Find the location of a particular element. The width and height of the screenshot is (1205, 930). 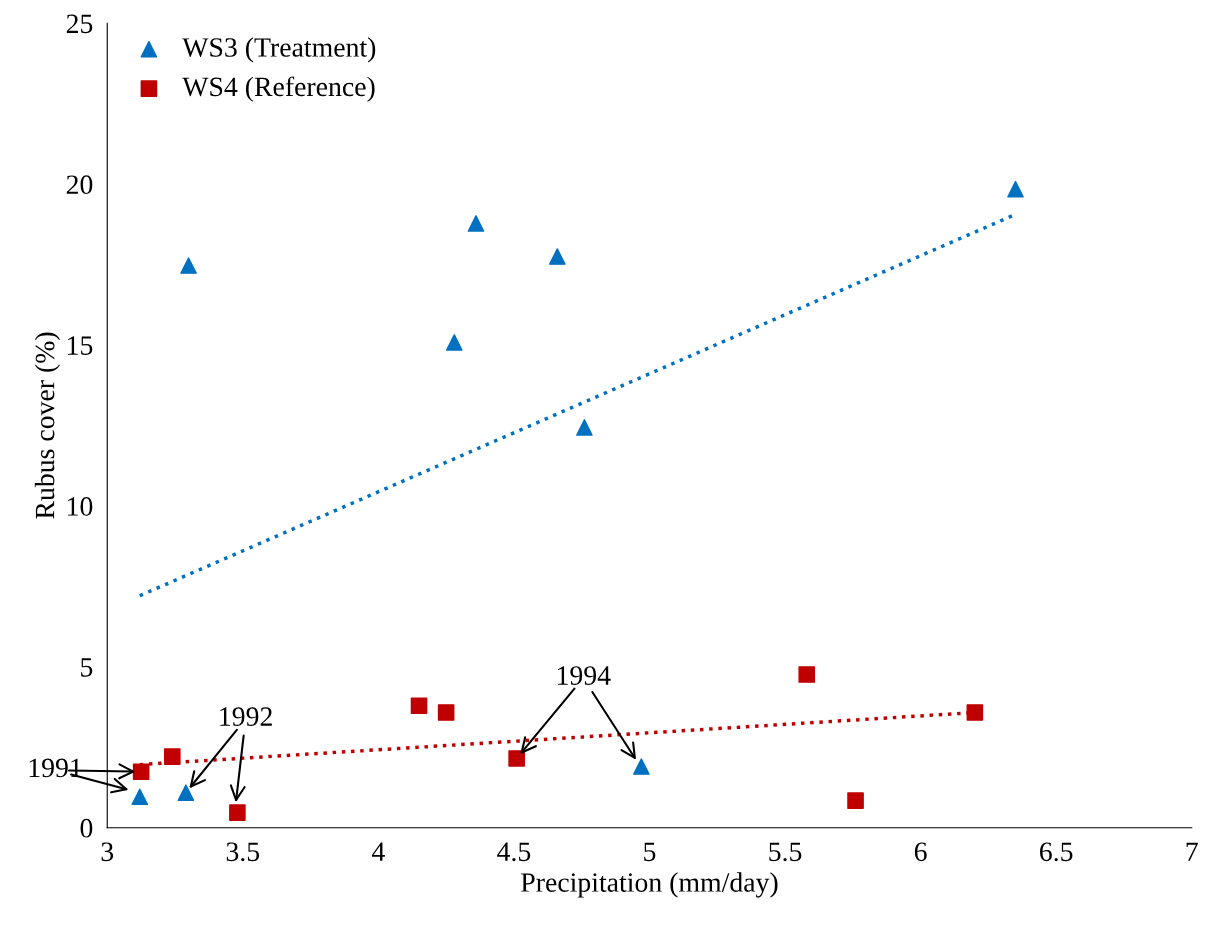

annotation: 1994 is located at coordinates (584, 675).